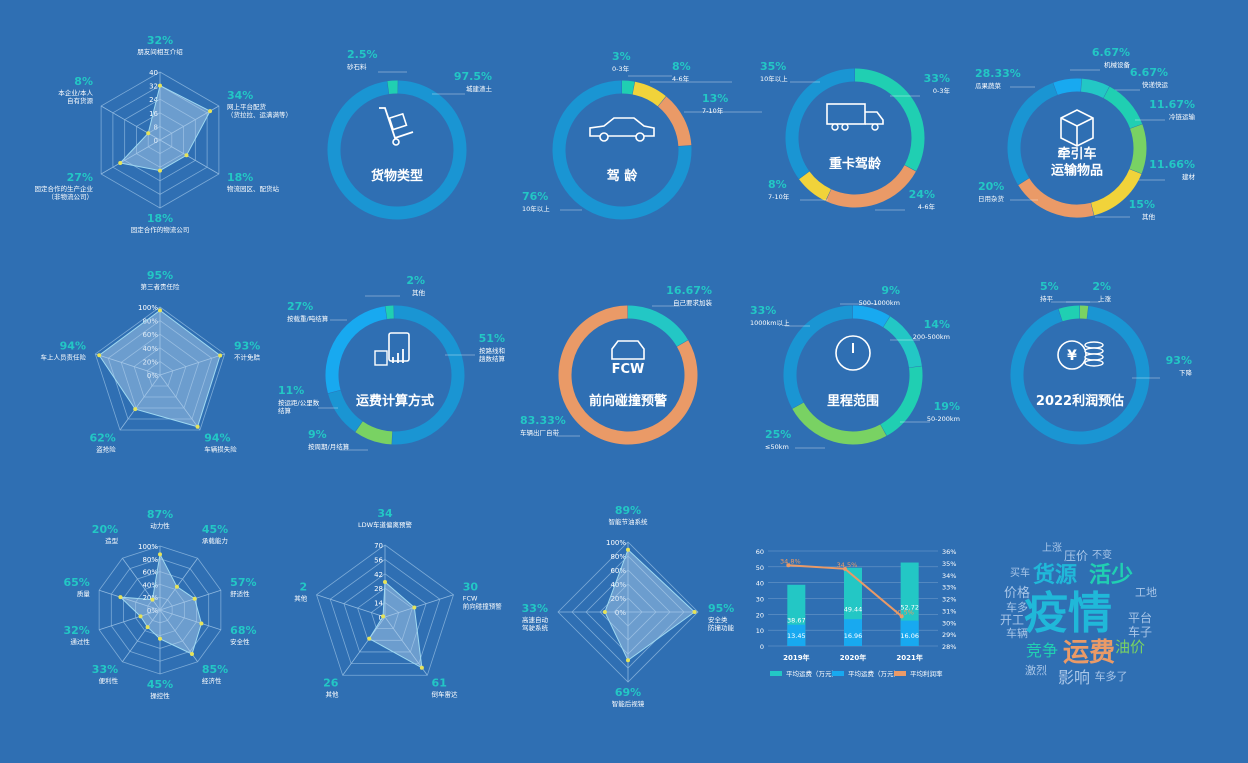 The width and height of the screenshot is (1248, 763). What do you see at coordinates (623, 176) in the screenshot?
I see `donut-center-title: 驾 龄` at bounding box center [623, 176].